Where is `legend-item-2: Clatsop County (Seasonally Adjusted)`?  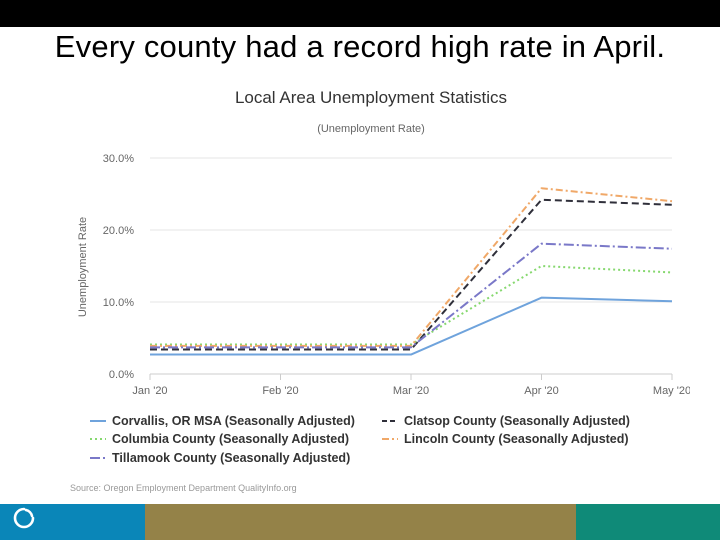
legend-item-2: Clatsop County (Seasonally Adjusted) is located at coordinates (506, 421).